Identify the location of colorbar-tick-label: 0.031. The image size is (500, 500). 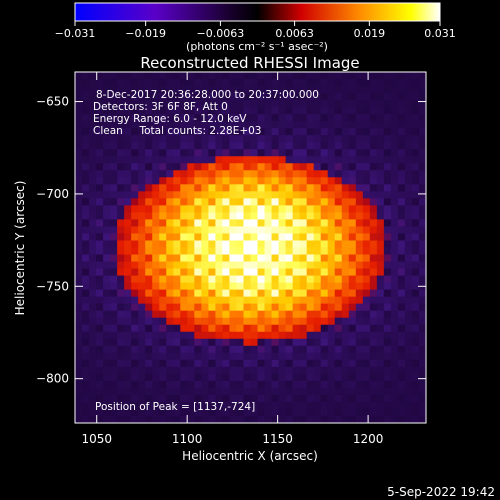
(440, 33).